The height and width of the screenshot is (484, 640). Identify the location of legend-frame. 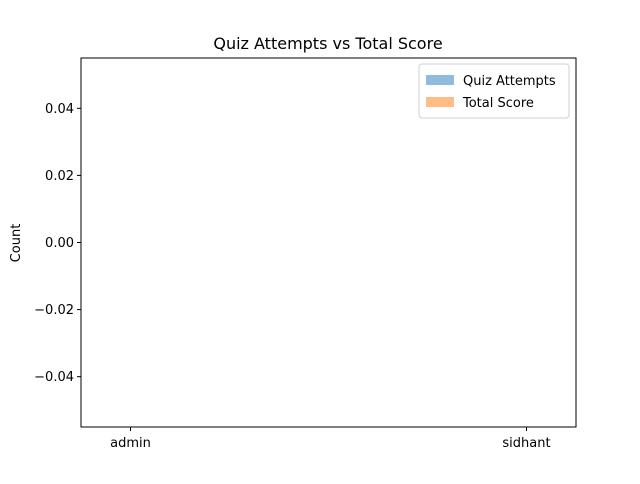
(494, 91).